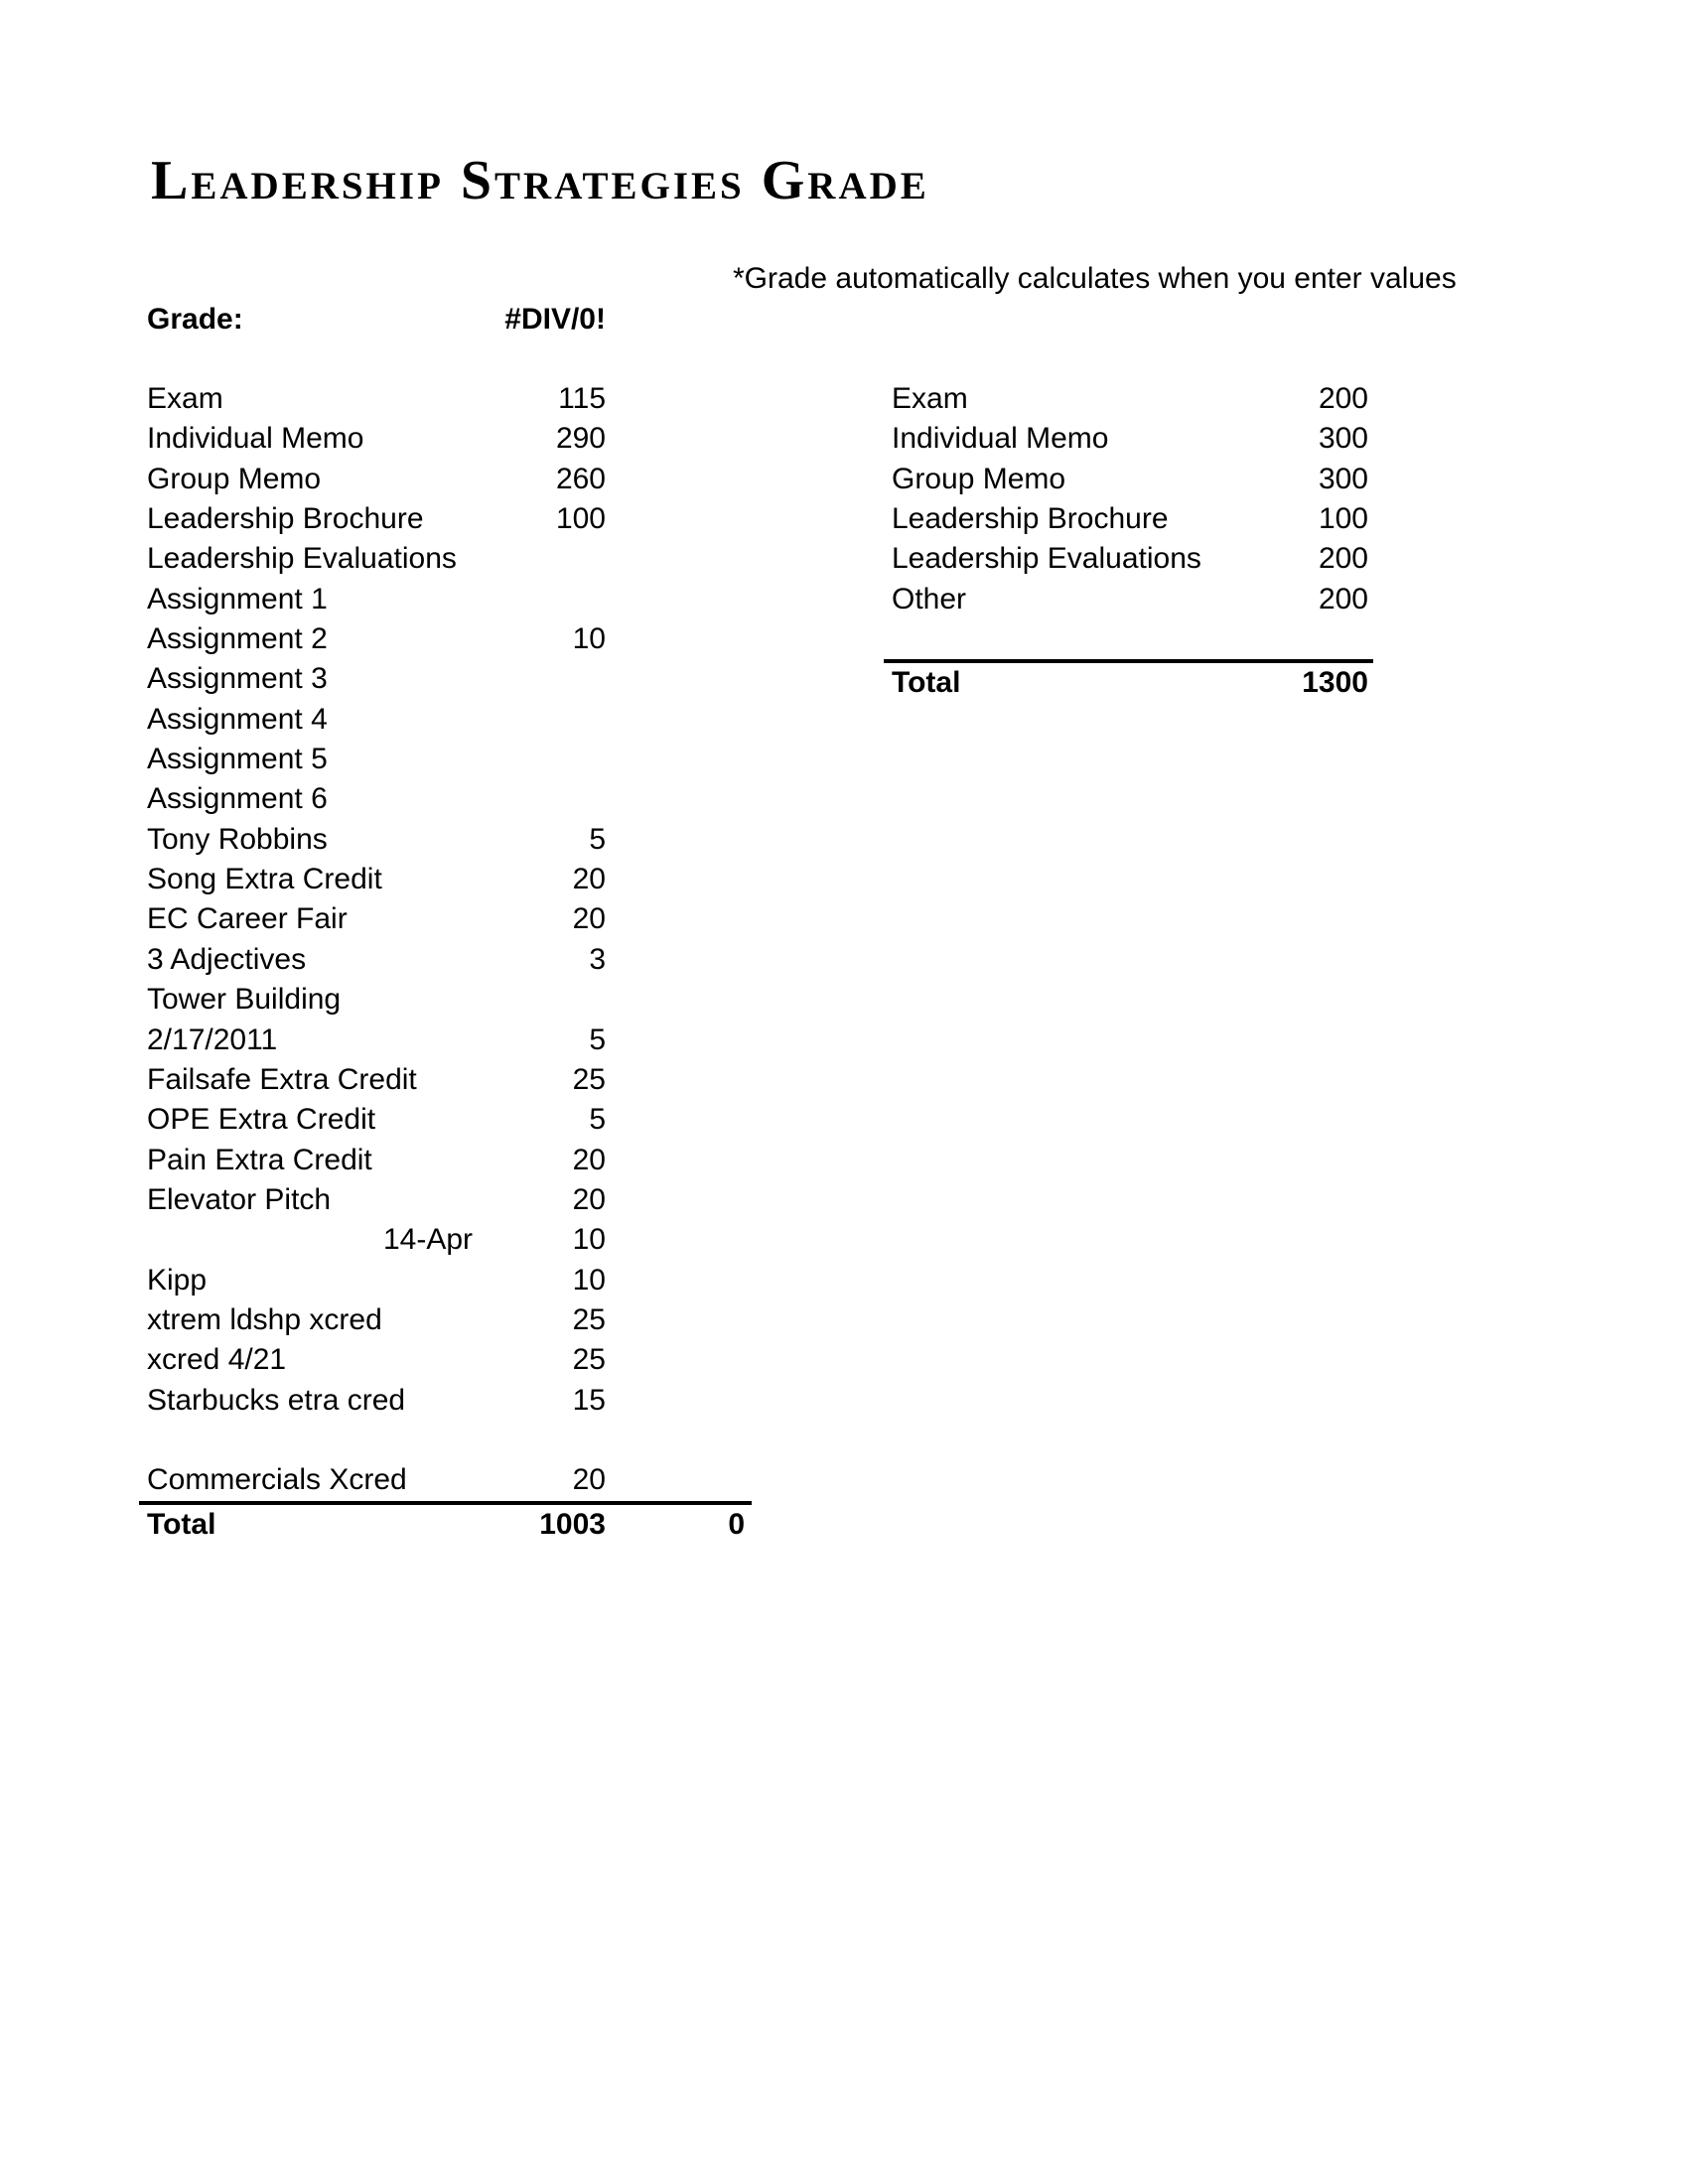  I want to click on table-row: Elevator Pitch 20, so click(445, 1200).